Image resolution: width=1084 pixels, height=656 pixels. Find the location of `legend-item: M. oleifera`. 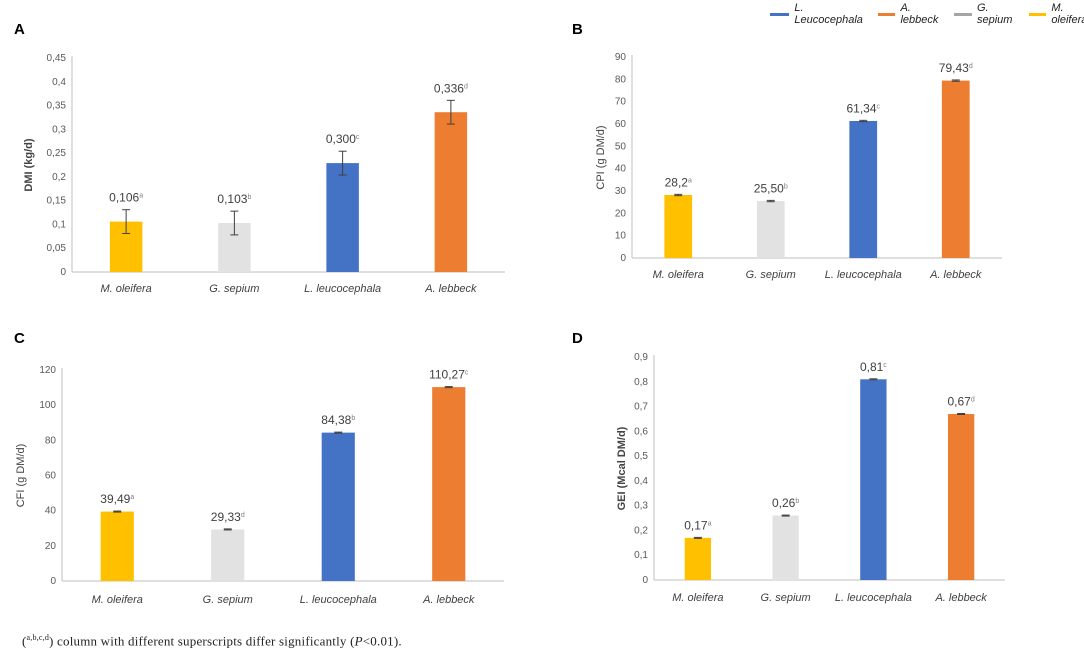

legend-item: M. oleifera is located at coordinates (1056, 14).